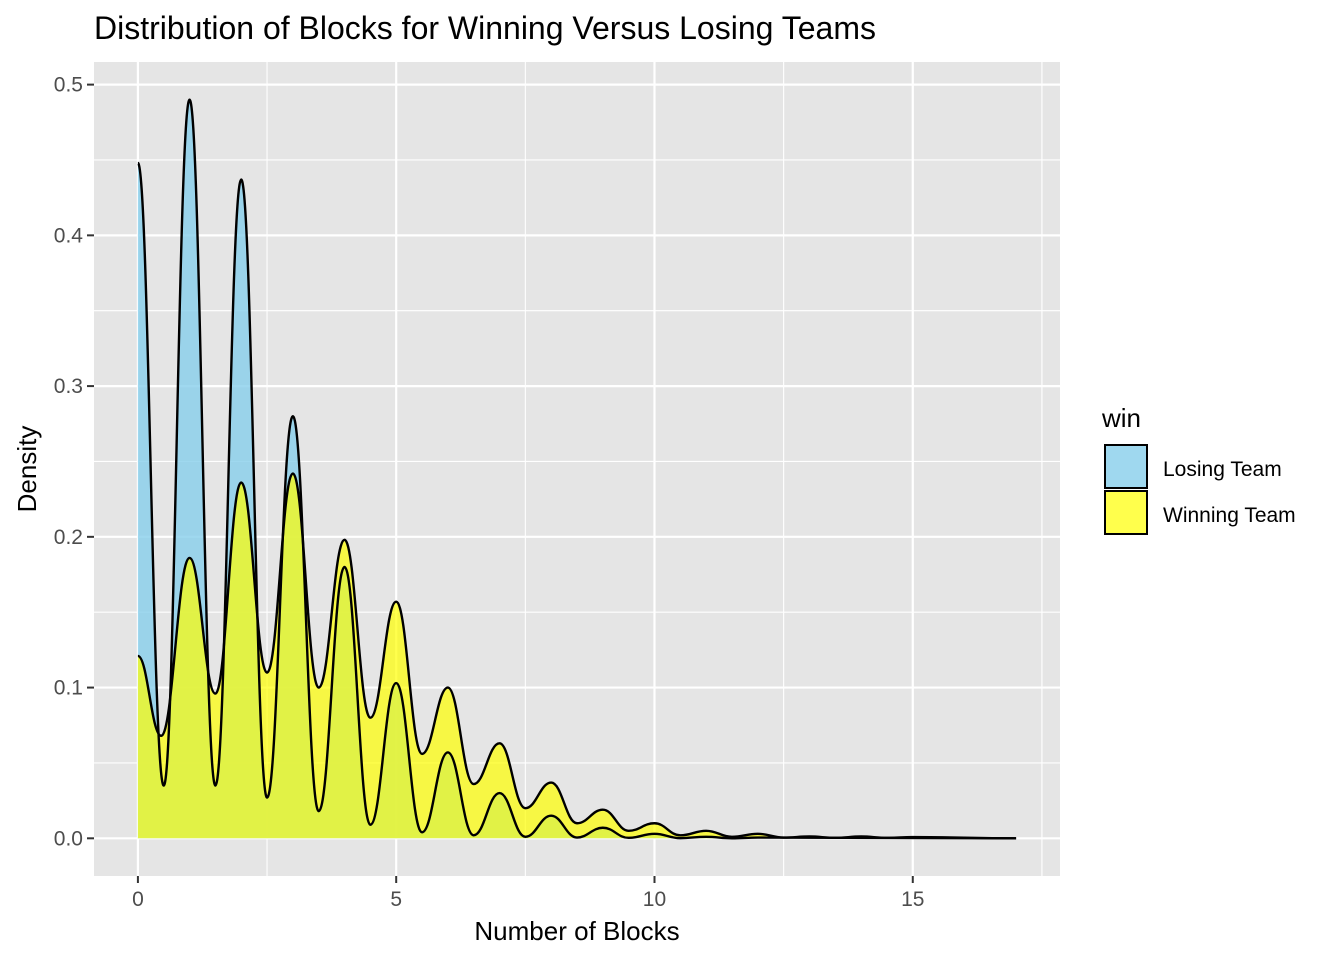 The image size is (1344, 960). Describe the element at coordinates (1126, 466) in the screenshot. I see `legend-key-losing-team` at that location.